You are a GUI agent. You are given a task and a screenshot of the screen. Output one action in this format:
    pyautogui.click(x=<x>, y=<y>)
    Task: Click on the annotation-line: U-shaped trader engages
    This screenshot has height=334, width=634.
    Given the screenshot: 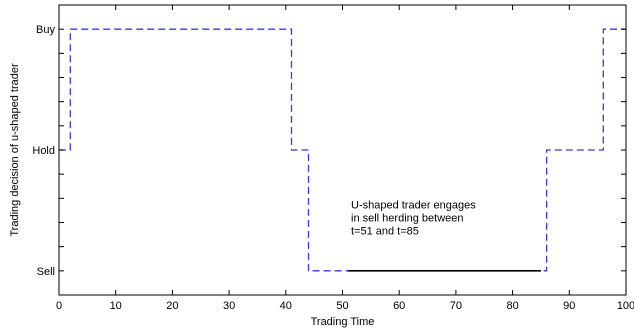 What is the action you would take?
    pyautogui.click(x=413, y=206)
    